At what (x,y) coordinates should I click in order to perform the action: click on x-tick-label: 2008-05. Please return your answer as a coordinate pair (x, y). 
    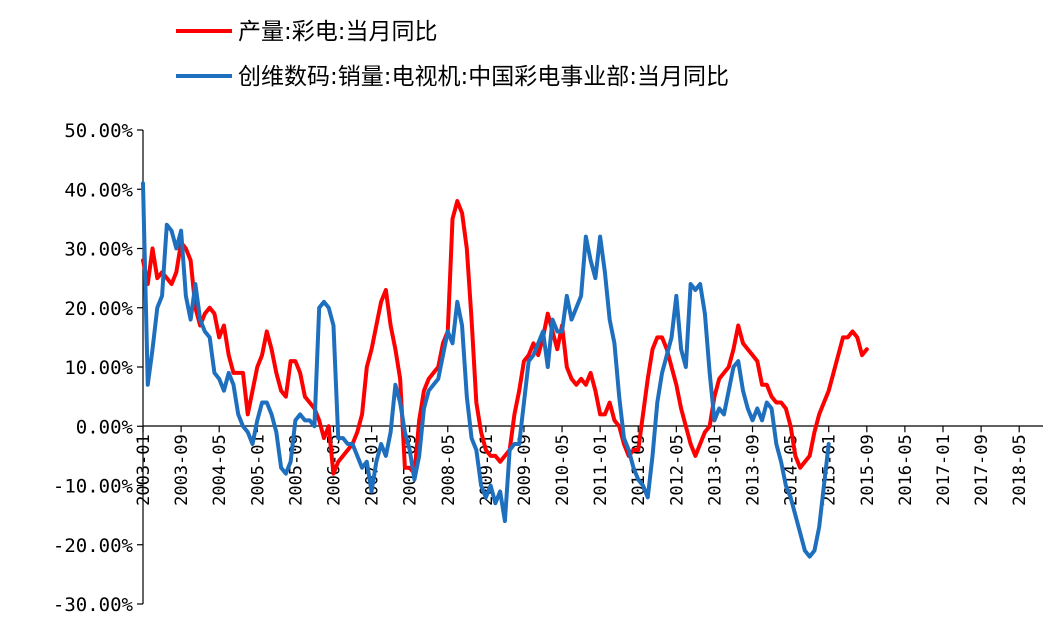
    Looking at the image, I should click on (449, 470).